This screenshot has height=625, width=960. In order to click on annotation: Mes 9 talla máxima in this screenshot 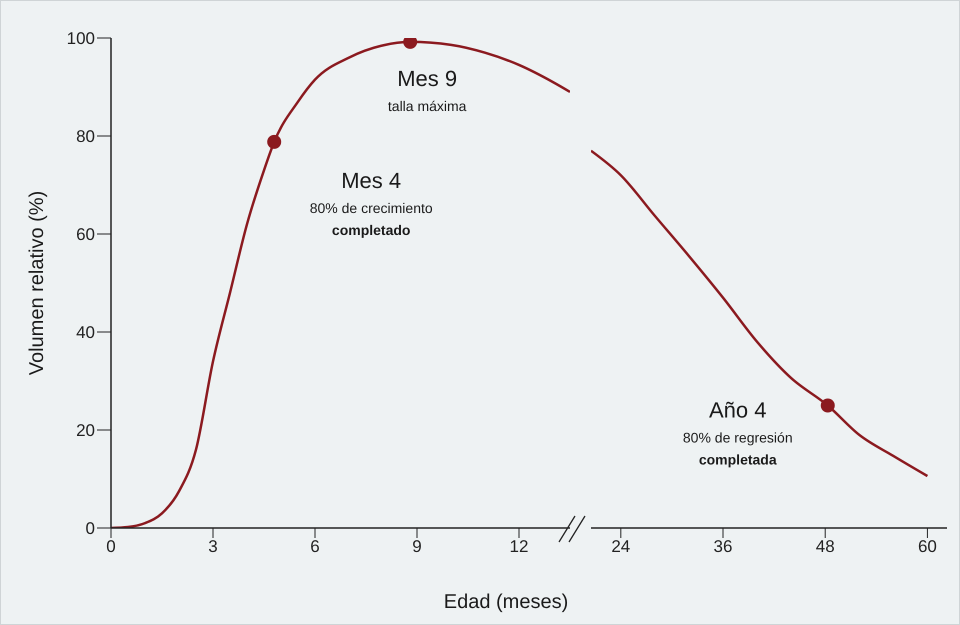, I will do `click(427, 90)`.